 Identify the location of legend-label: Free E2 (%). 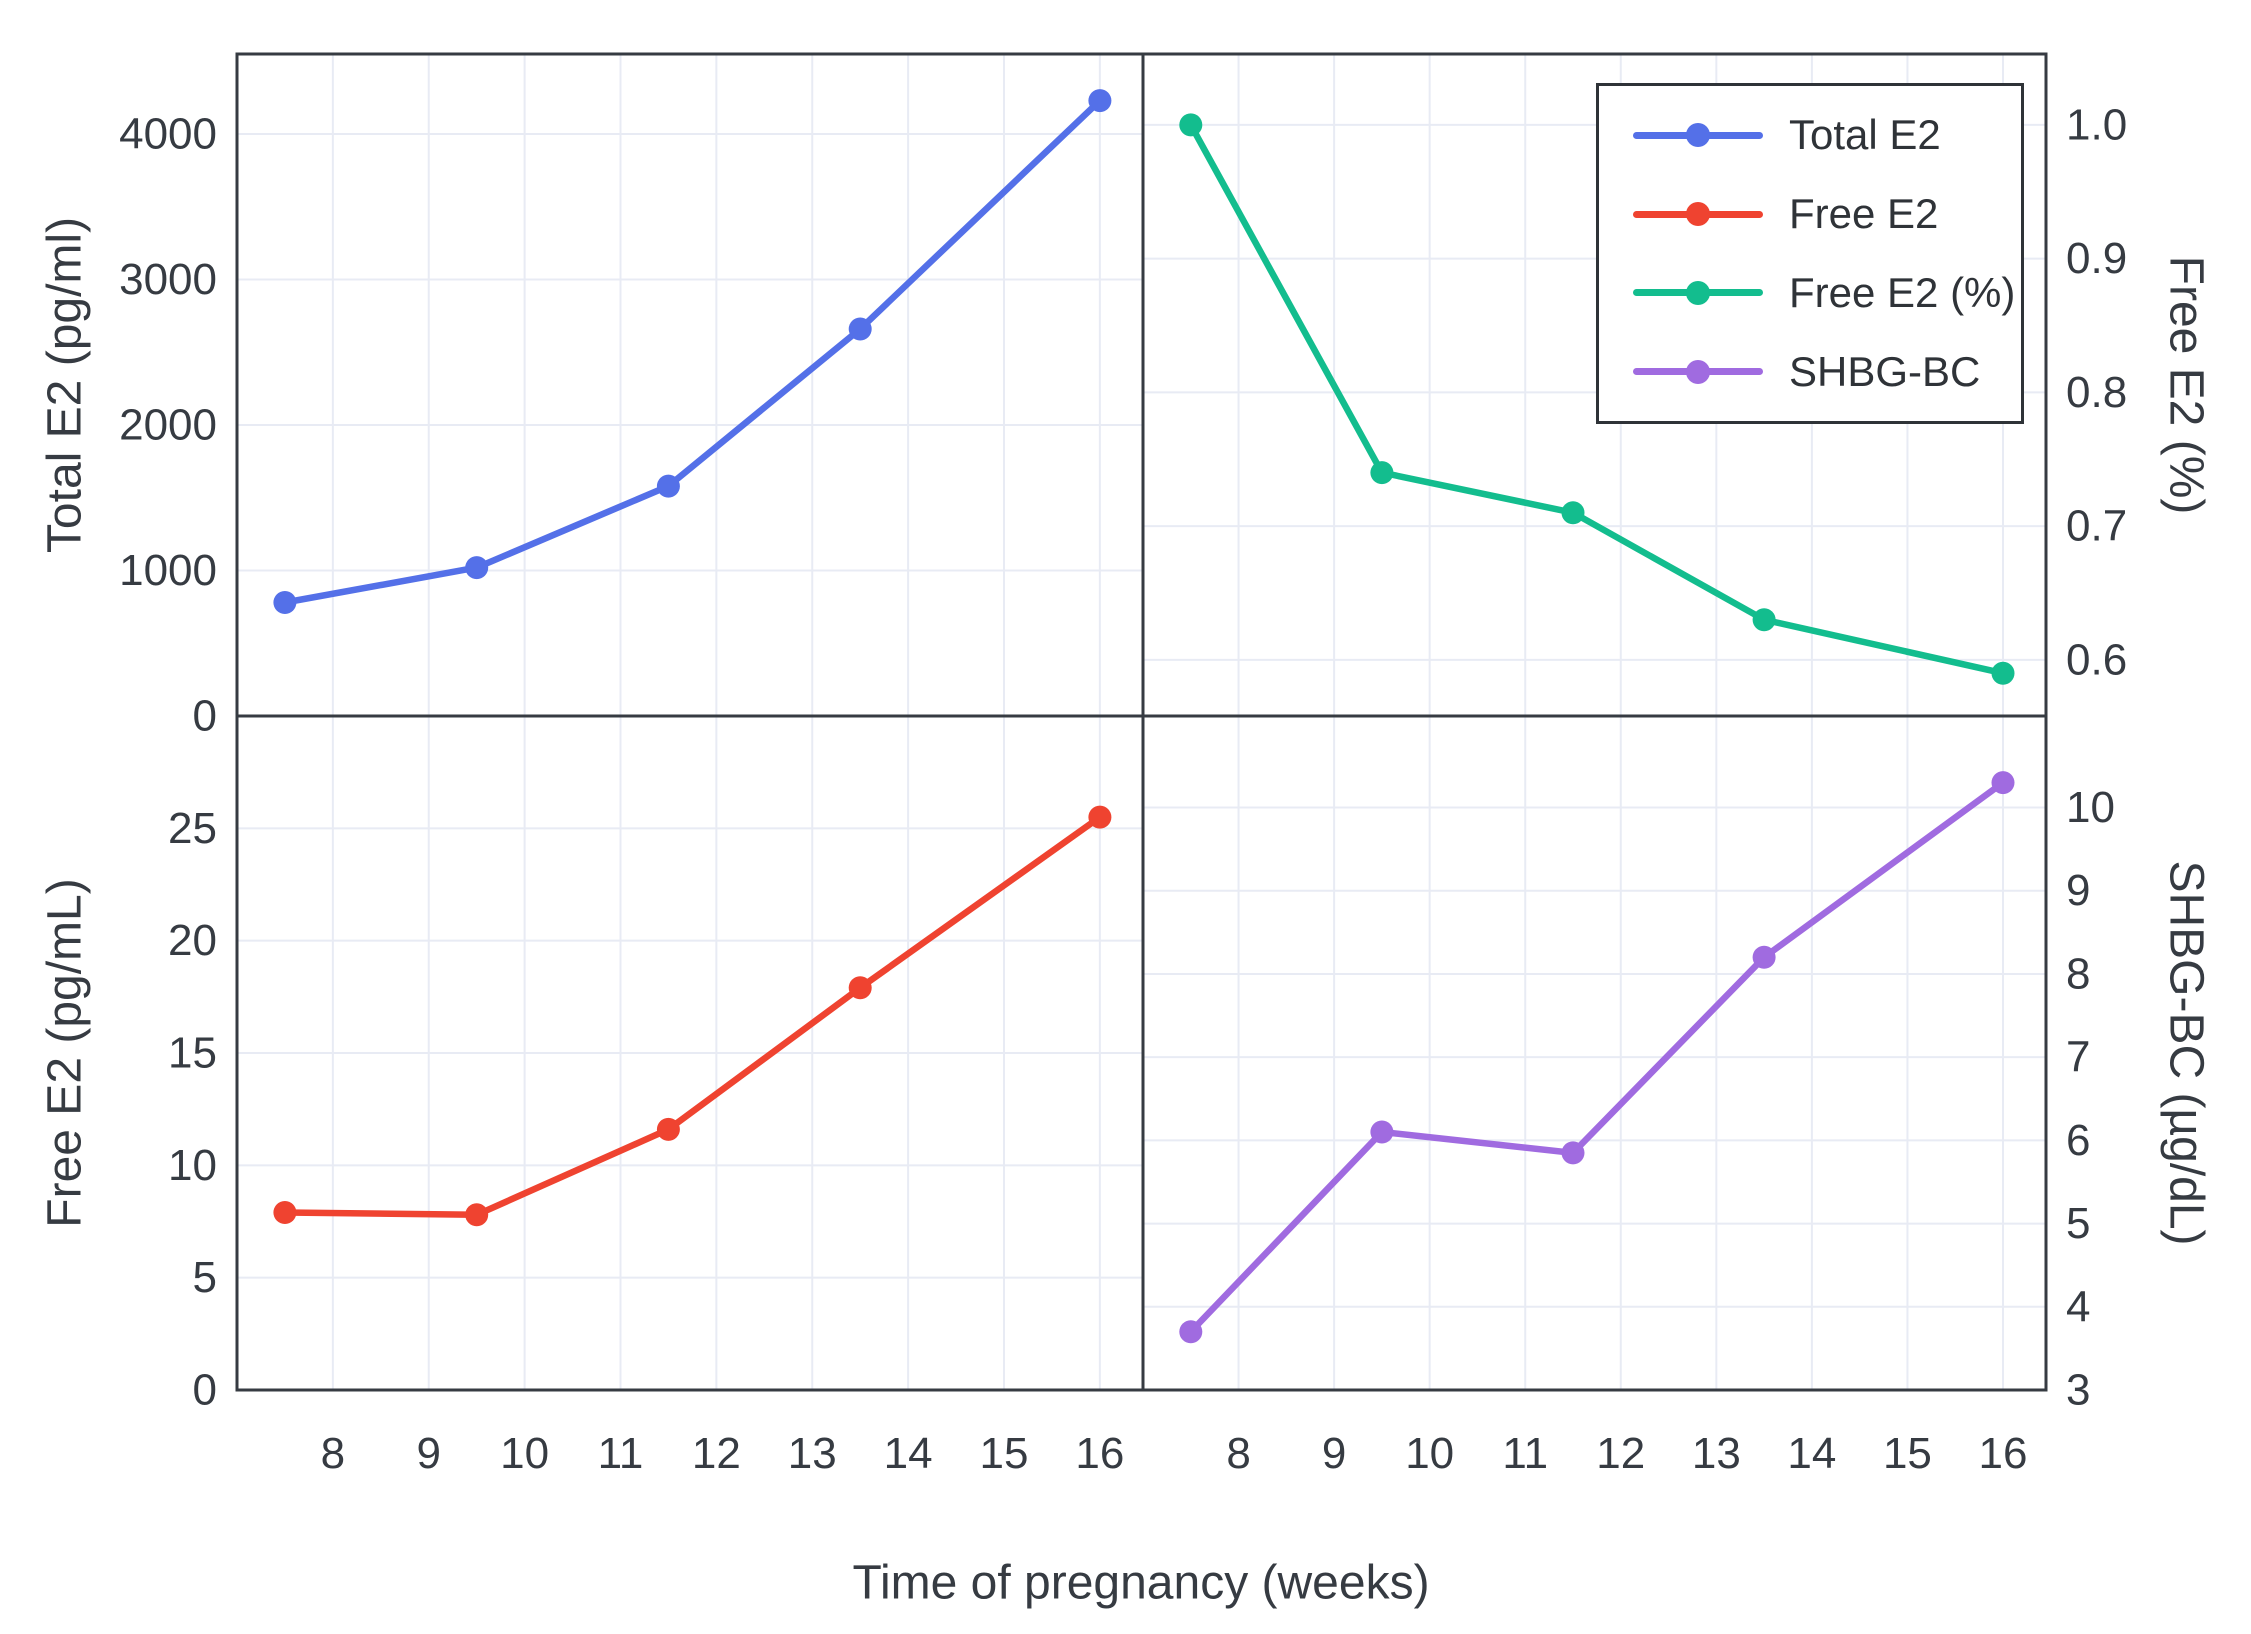
(1902, 292).